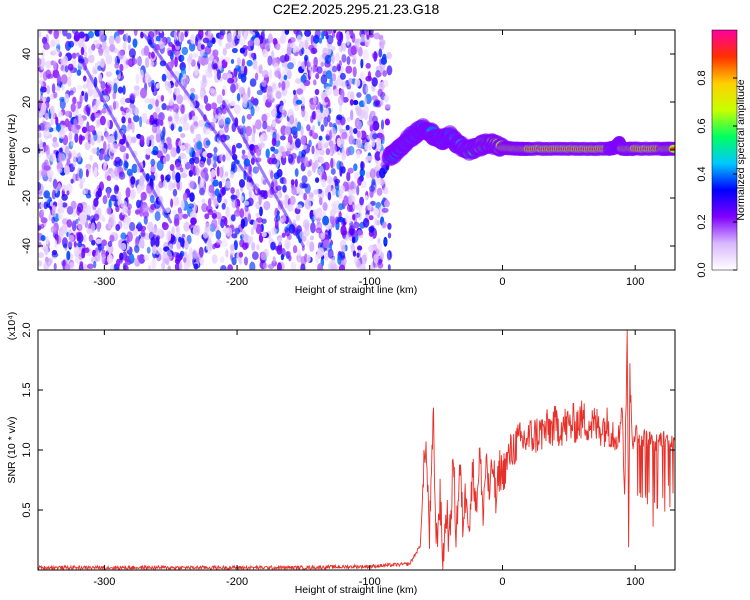 This screenshot has height=600, width=750. Describe the element at coordinates (370, 582) in the screenshot. I see `x-tick-label: -100` at that location.